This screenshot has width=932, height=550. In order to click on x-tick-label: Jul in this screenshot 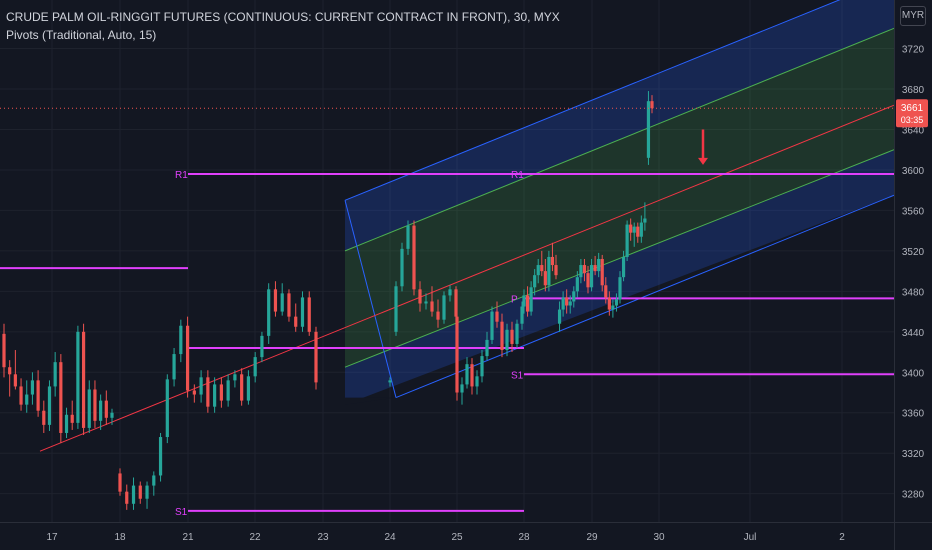, I will do `click(750, 537)`.